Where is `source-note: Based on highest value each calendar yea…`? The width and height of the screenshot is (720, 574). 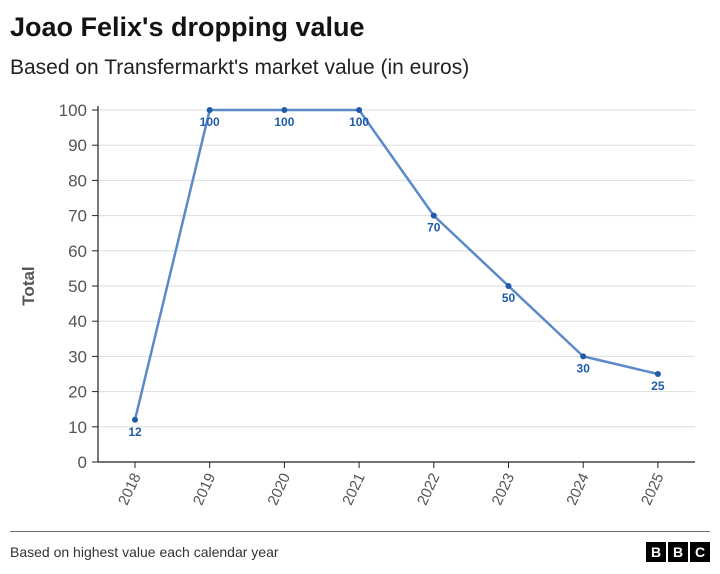 source-note: Based on highest value each calendar yea… is located at coordinates (144, 552).